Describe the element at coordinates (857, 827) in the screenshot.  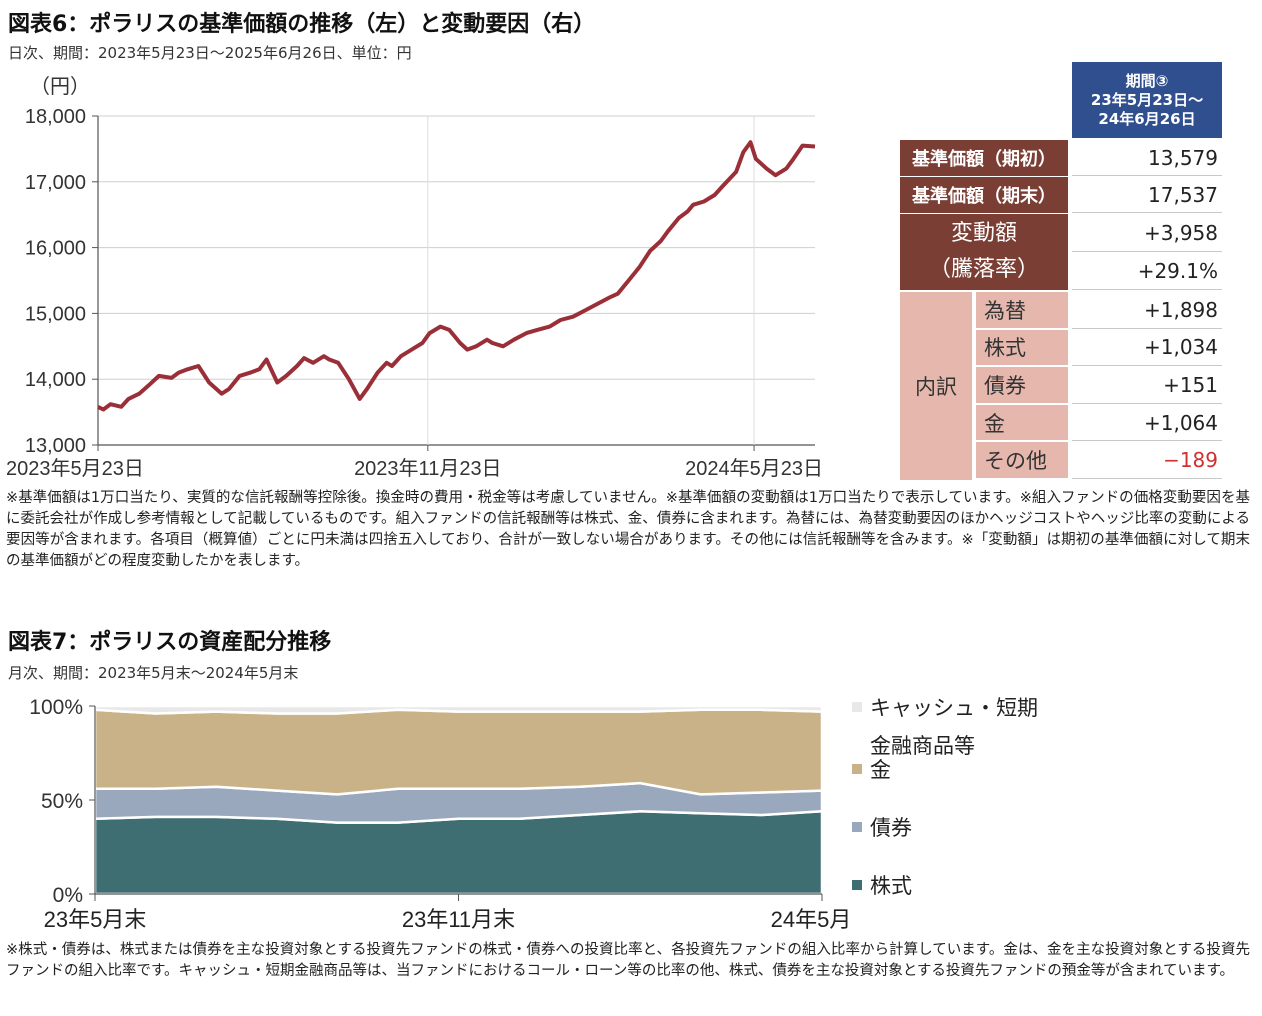
I see `legend-swatch-bond` at that location.